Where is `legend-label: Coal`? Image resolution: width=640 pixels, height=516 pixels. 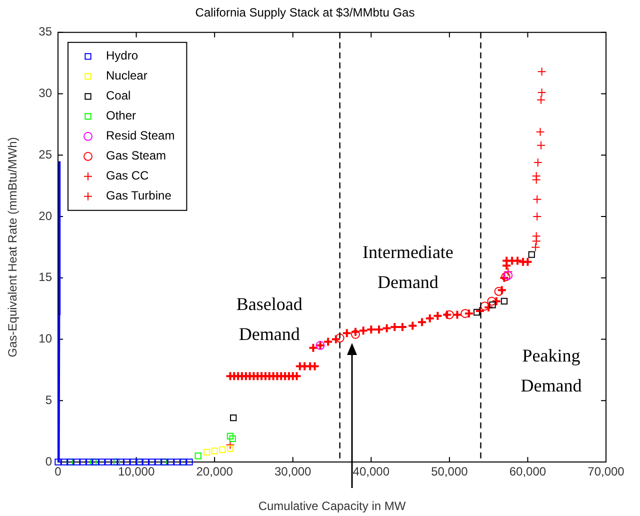 legend-label: Coal is located at coordinates (118, 95).